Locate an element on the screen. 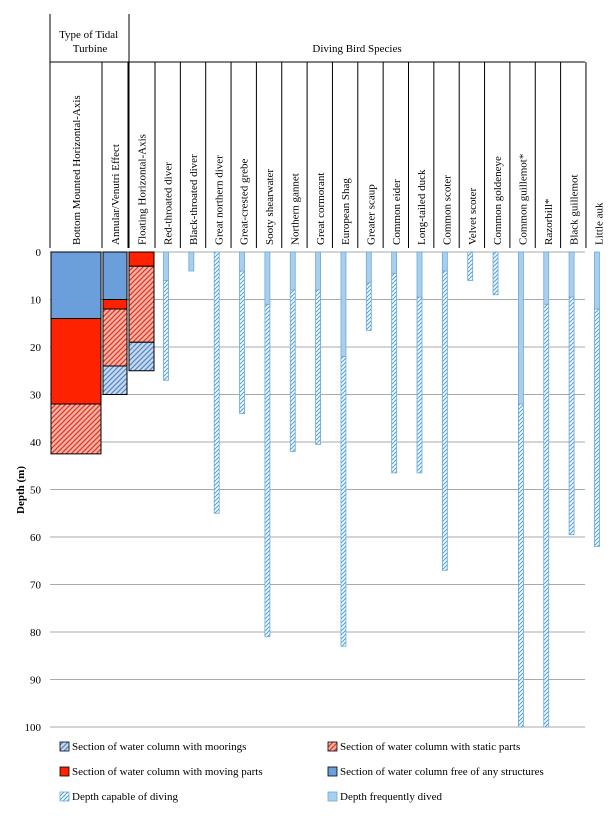 The height and width of the screenshot is (819, 610). y-tick-label: 60 is located at coordinates (36, 538).